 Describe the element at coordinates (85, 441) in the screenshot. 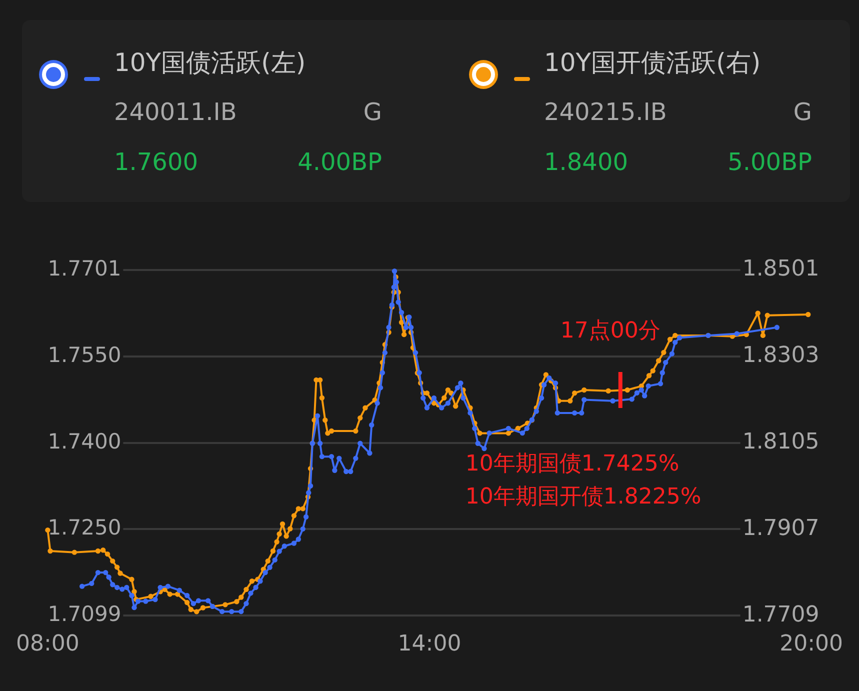

I see `y-tick-label: 1.7400` at that location.